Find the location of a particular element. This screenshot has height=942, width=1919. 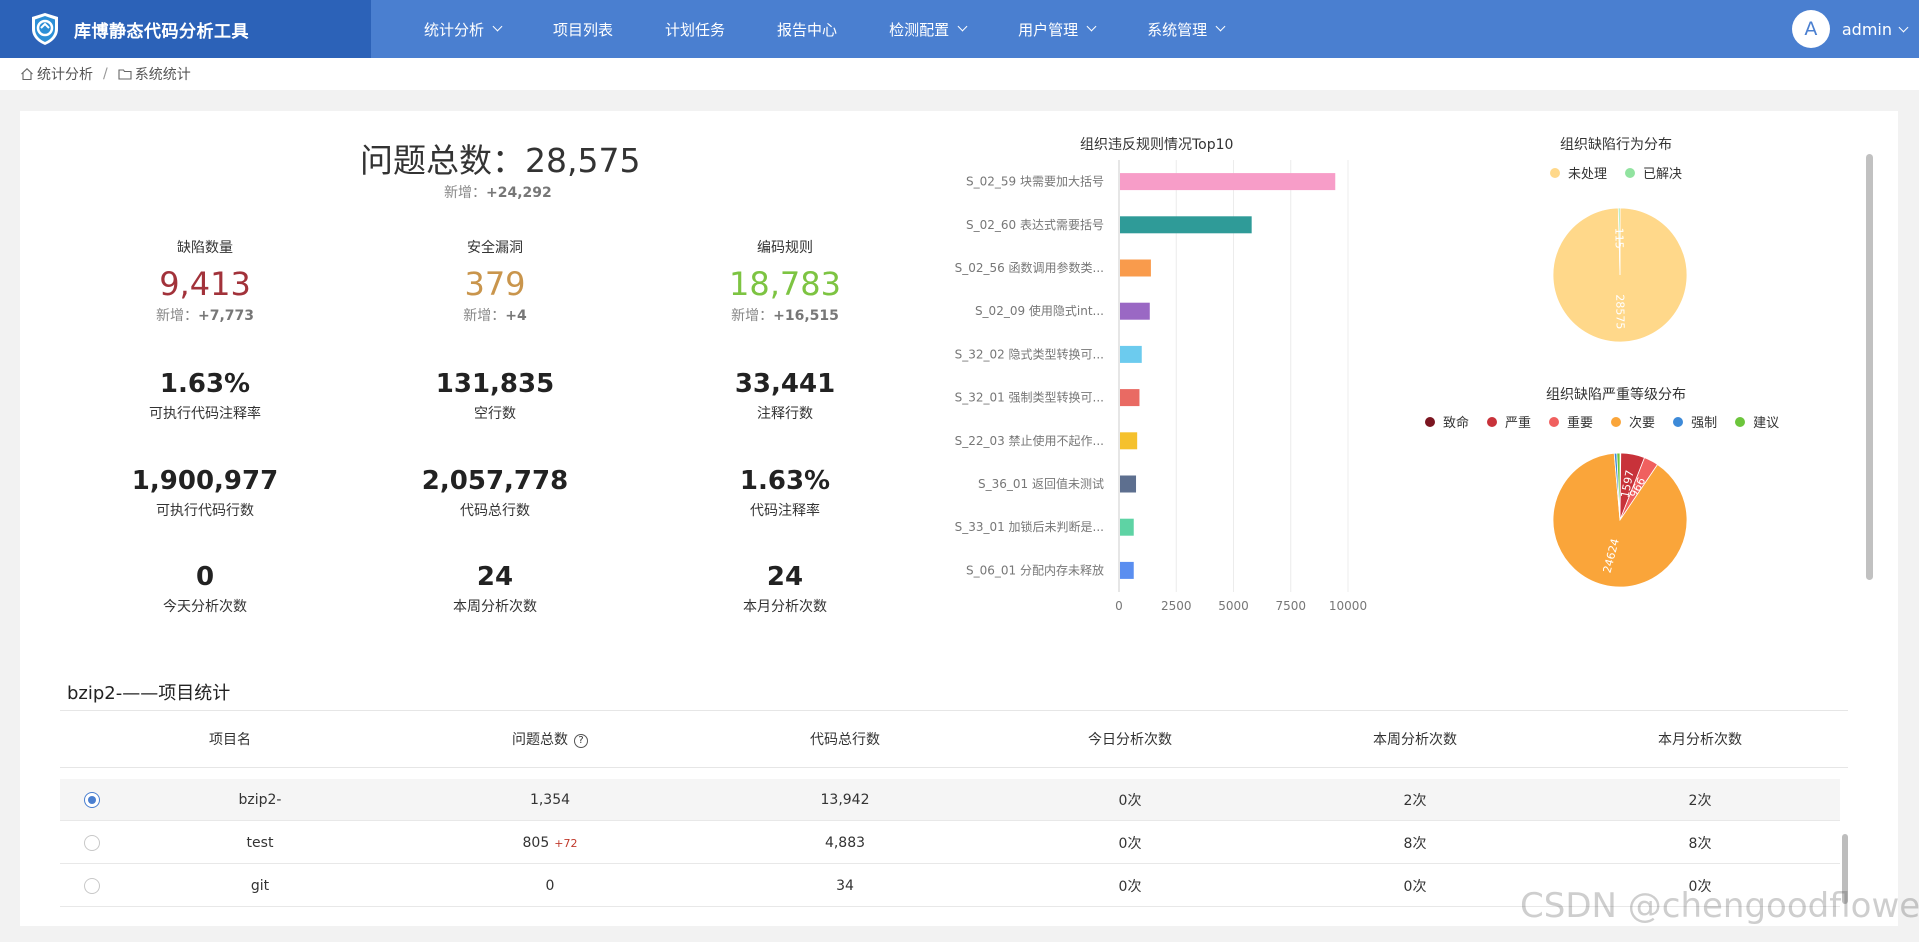

table-row: bzip2- 1,354 13,942 0次 2次 2次 is located at coordinates (950, 800).